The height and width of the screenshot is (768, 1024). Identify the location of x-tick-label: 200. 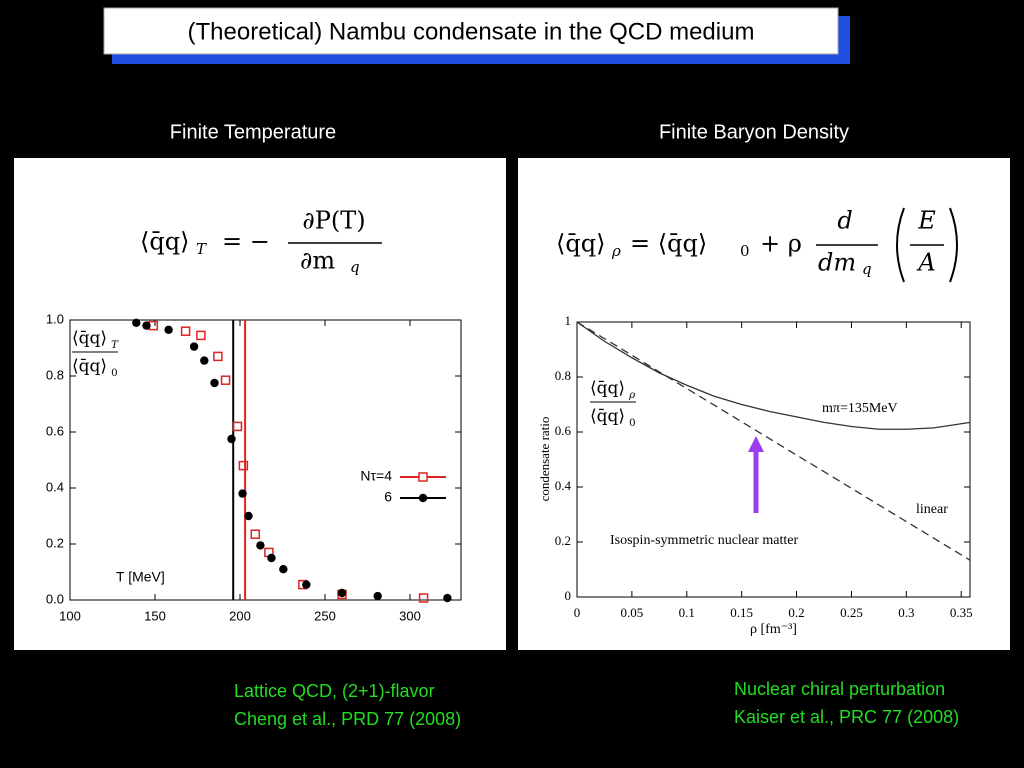
(240, 615).